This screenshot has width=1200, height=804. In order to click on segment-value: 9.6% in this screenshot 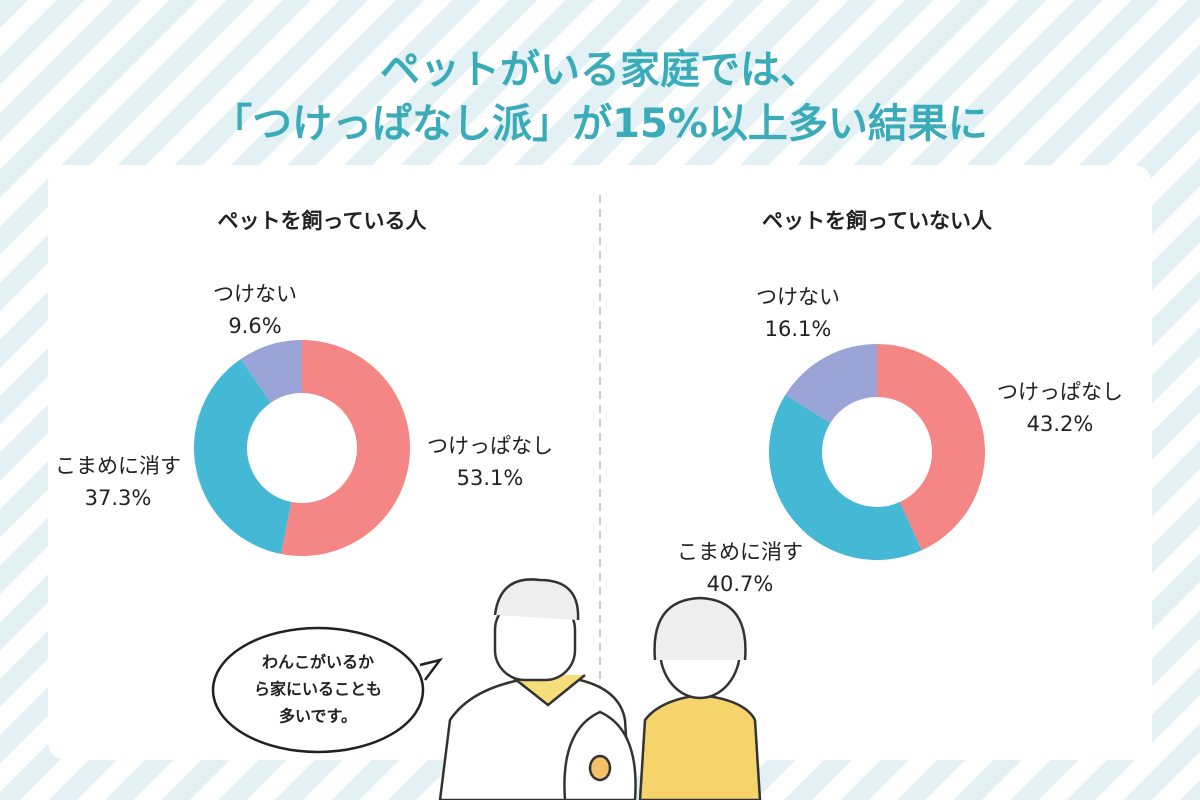, I will do `click(254, 326)`.